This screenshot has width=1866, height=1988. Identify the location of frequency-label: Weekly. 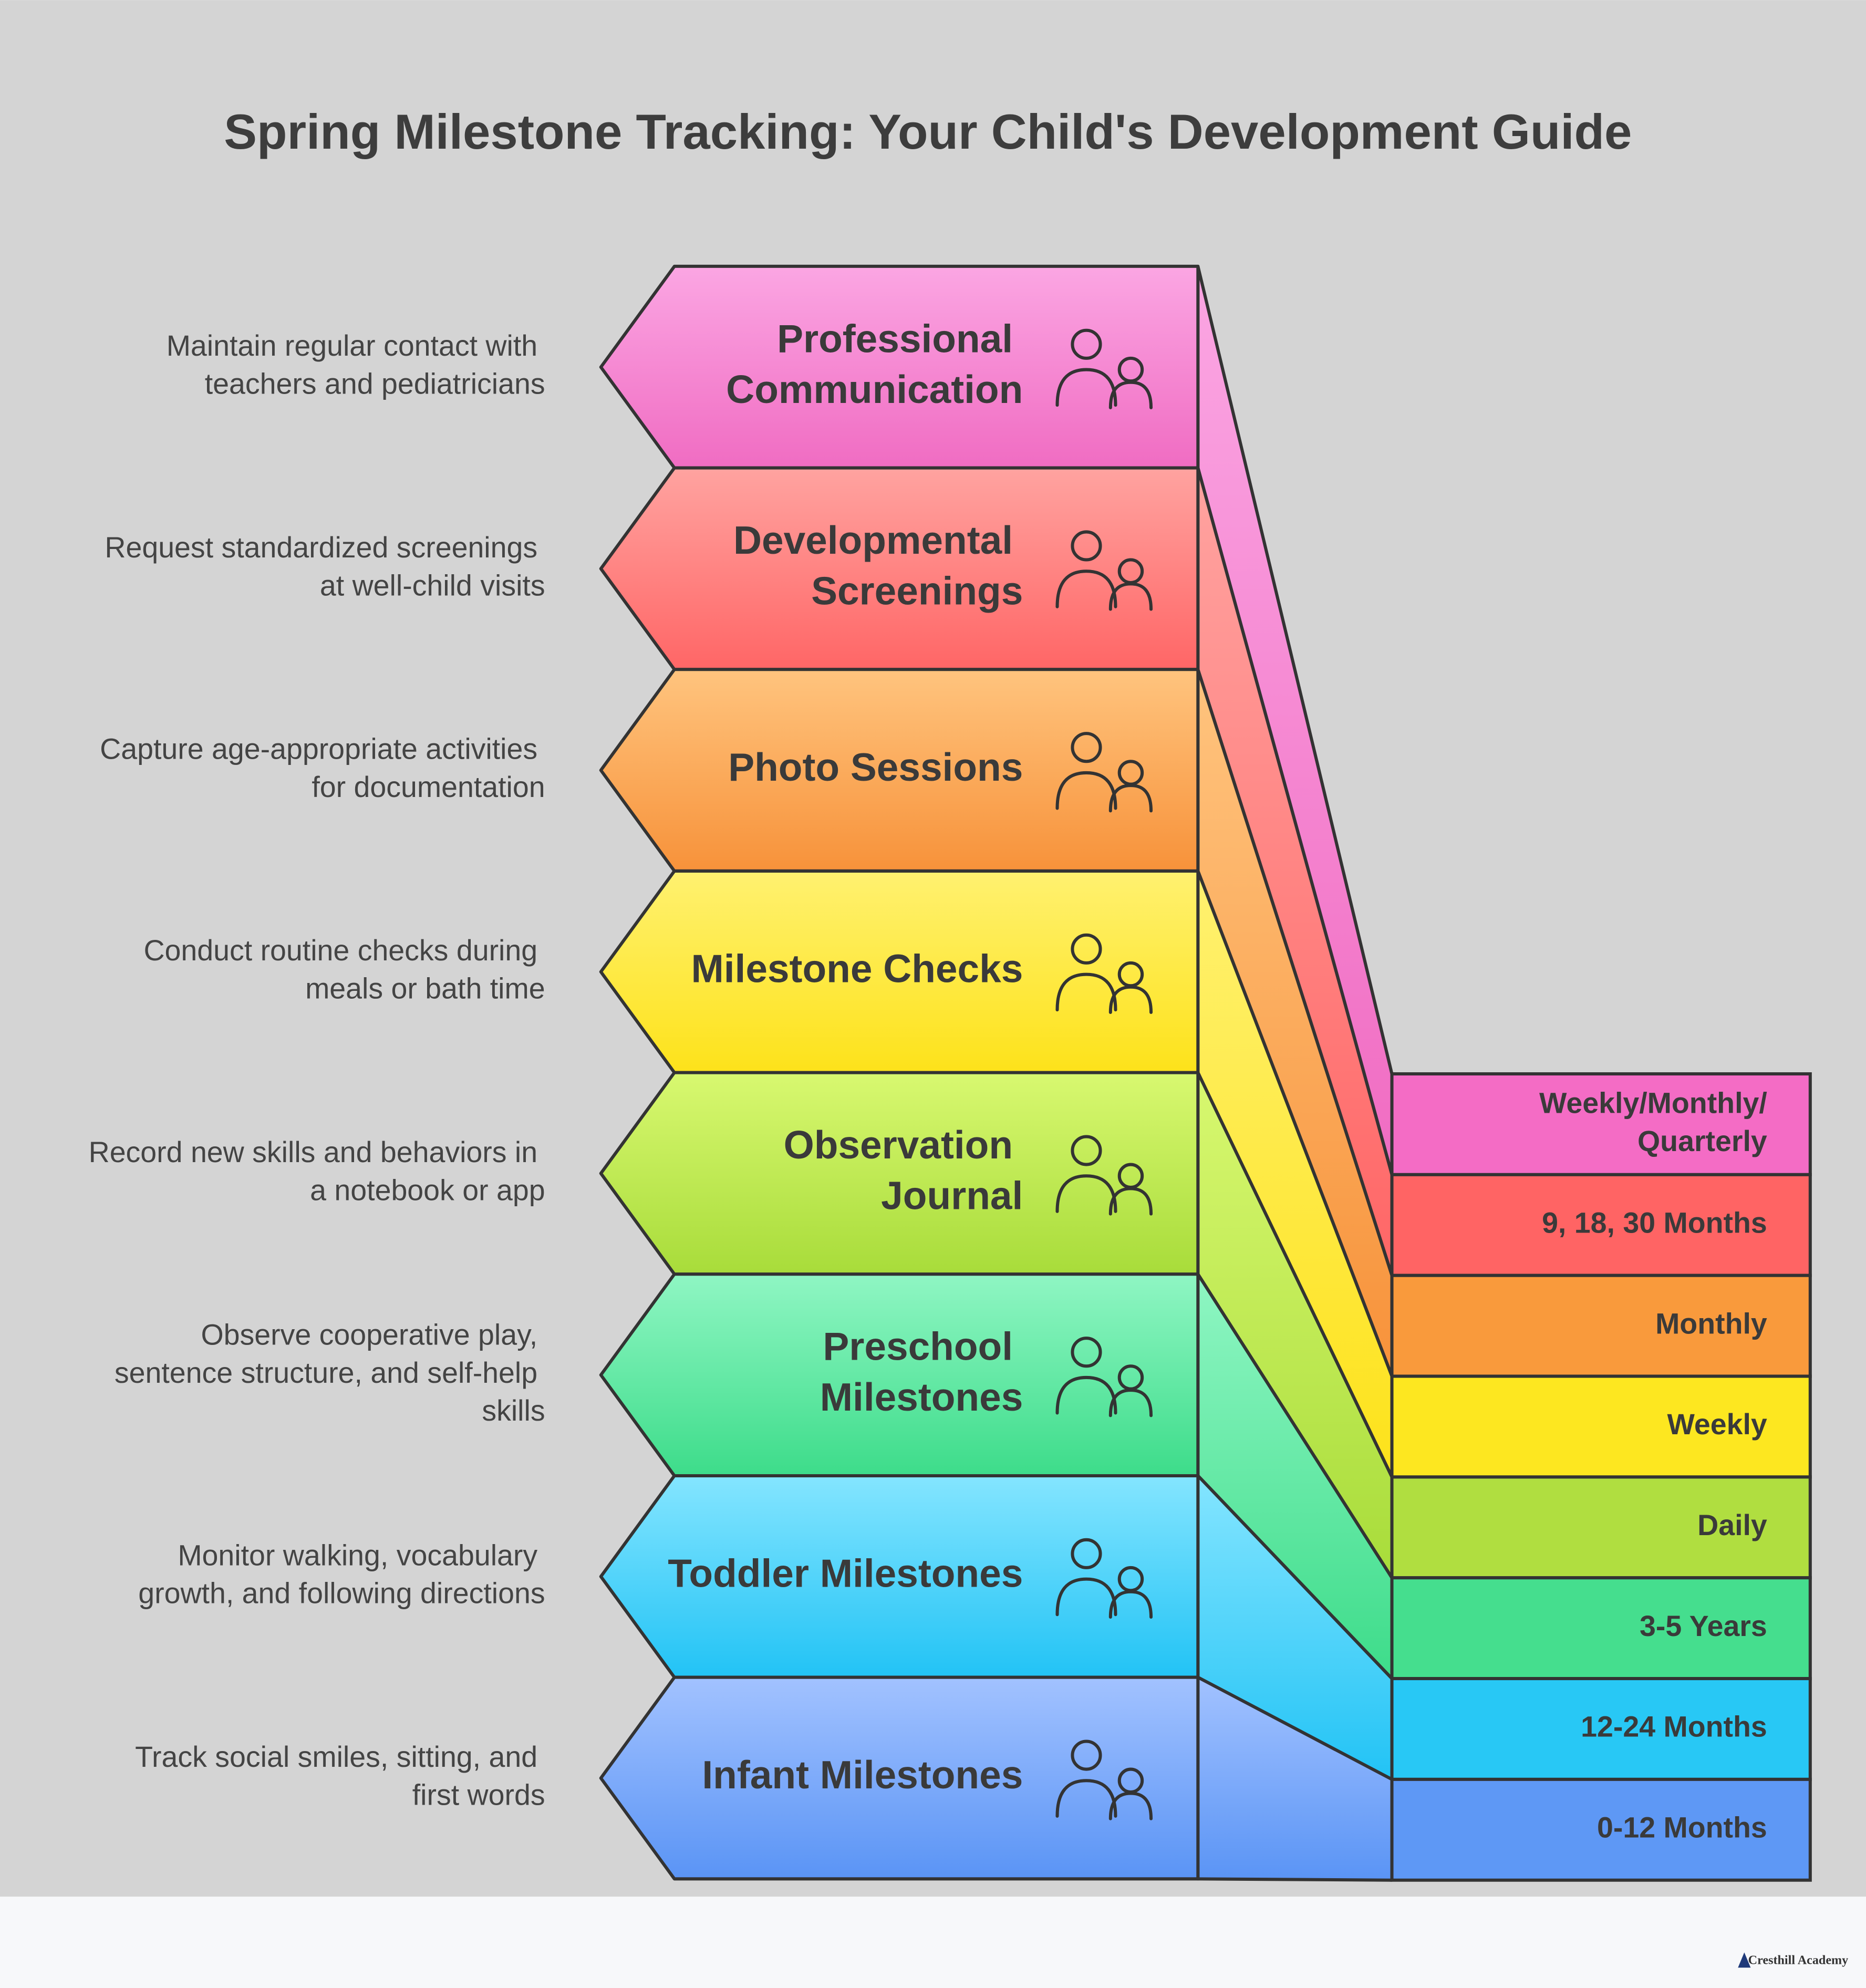
(1717, 1424).